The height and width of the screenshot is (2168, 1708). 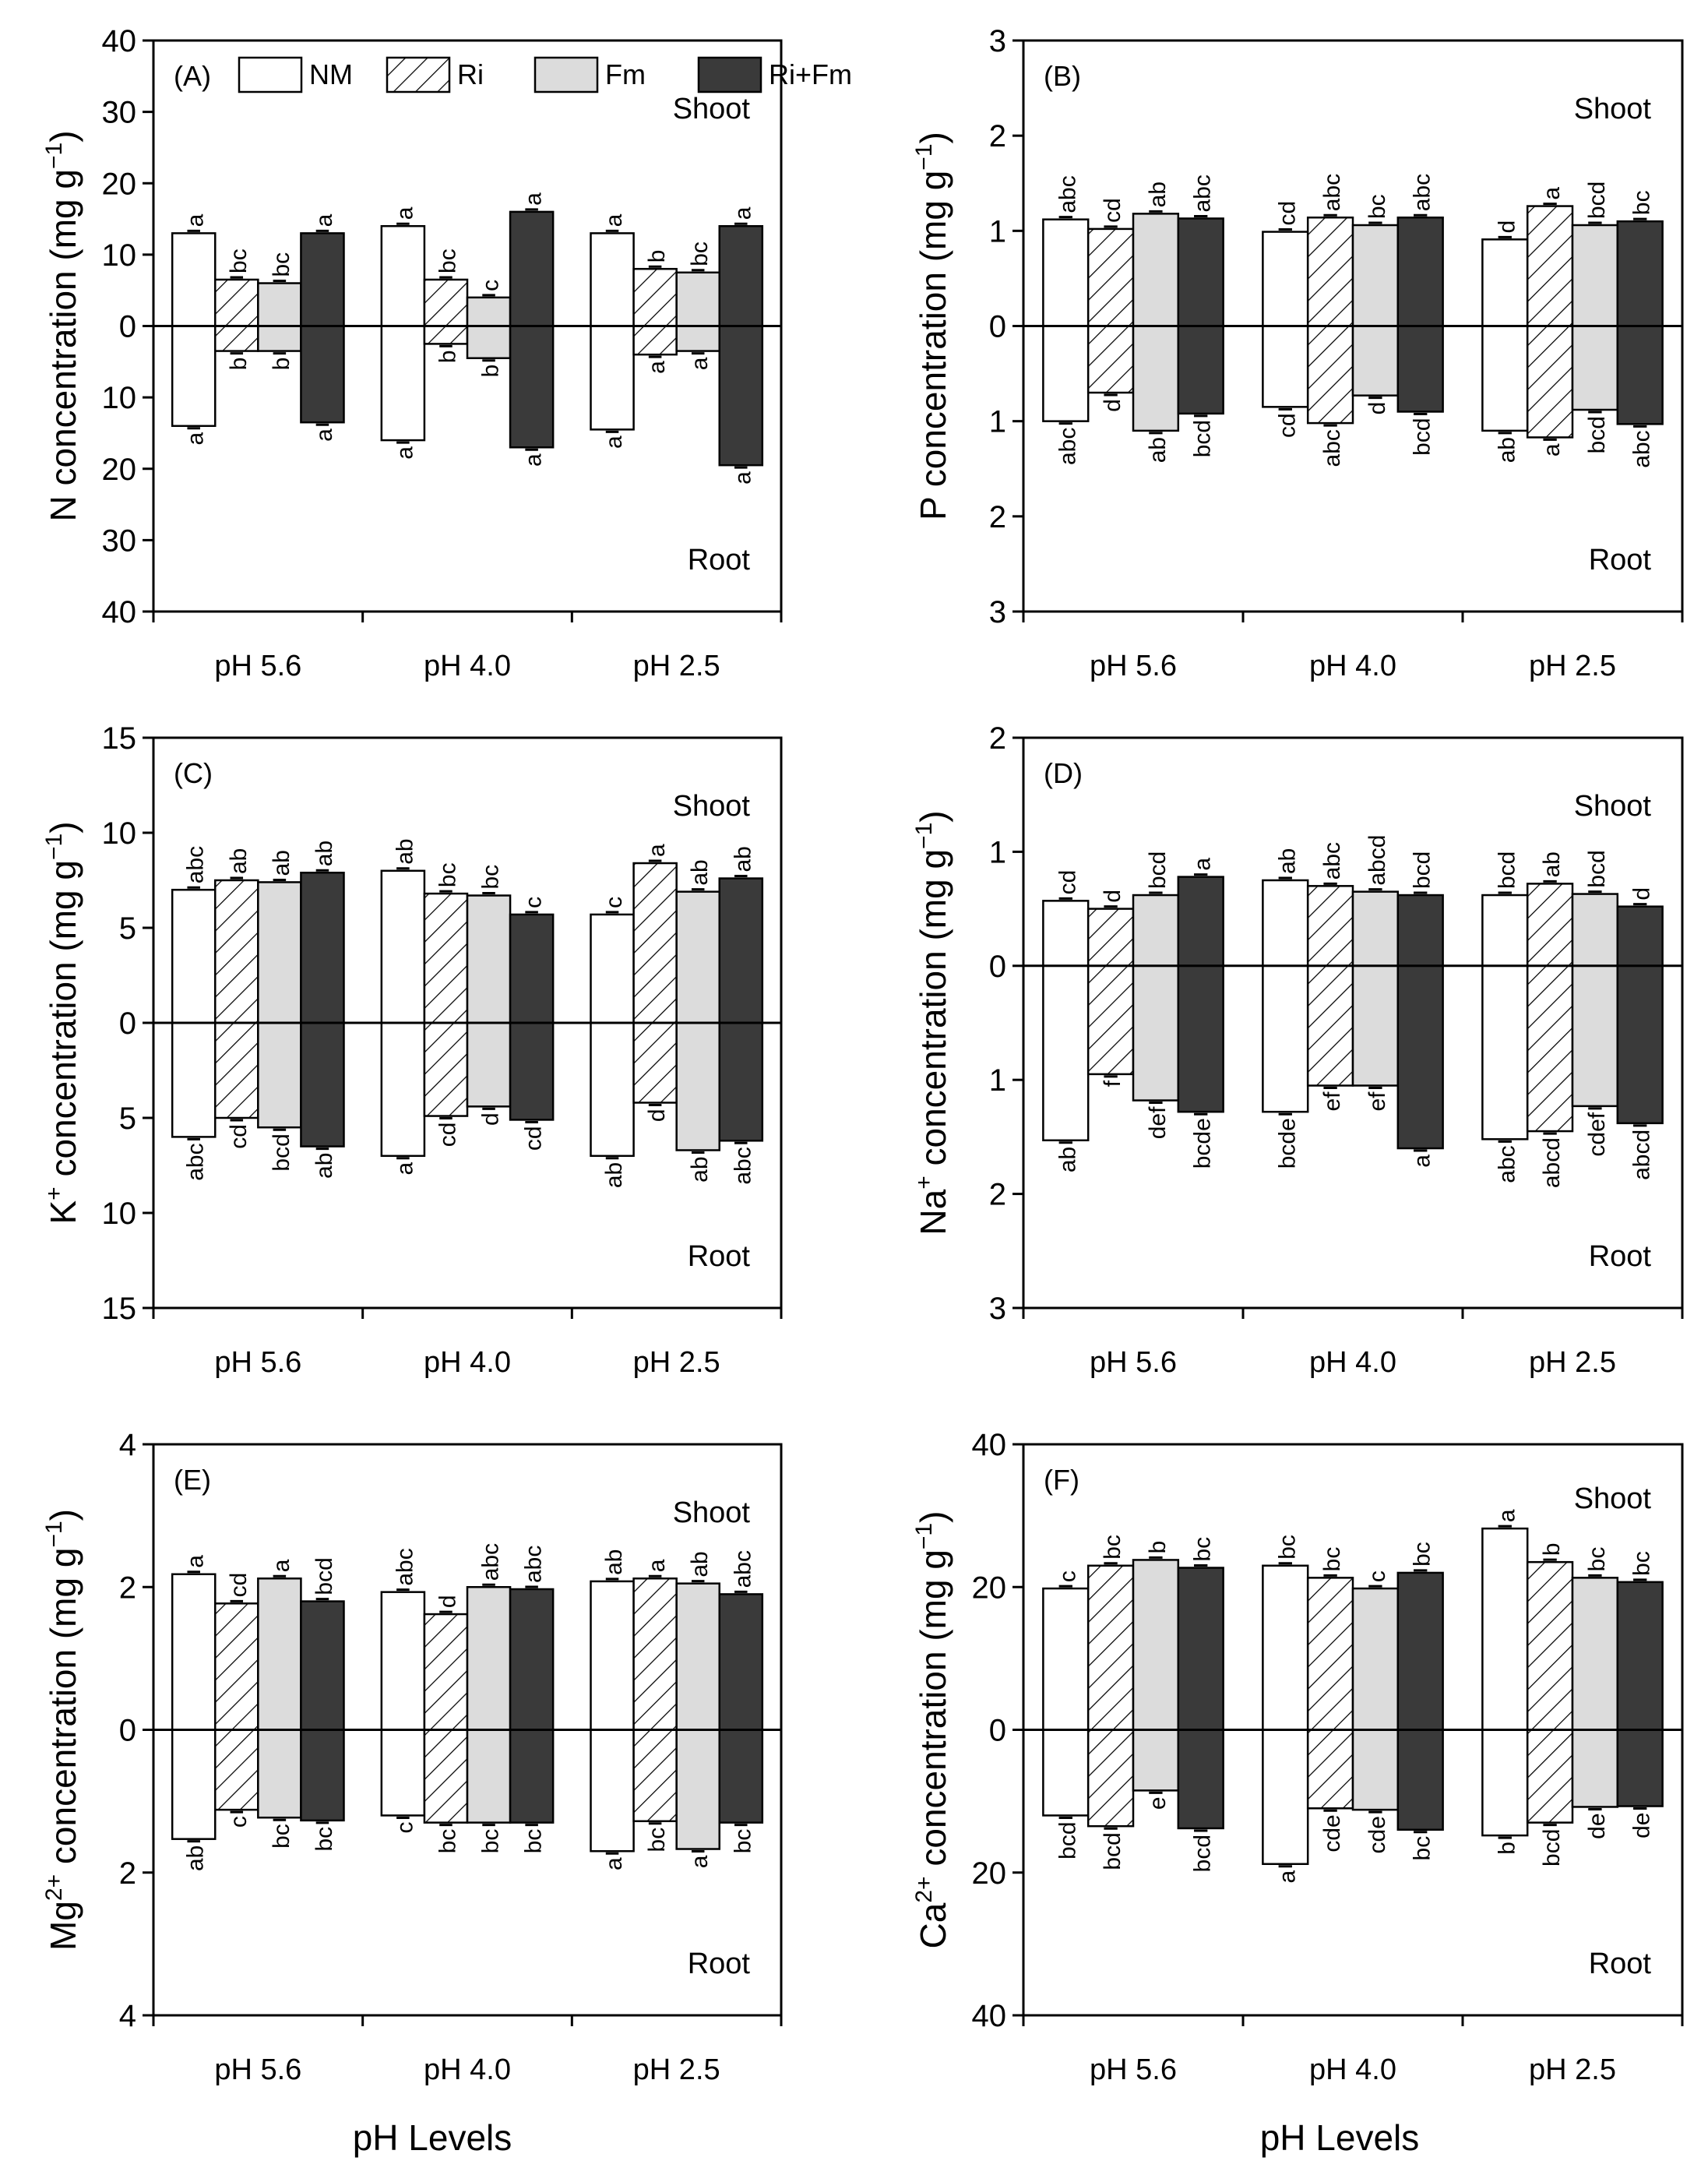 I want to click on root-letter: ef, so click(x=1377, y=1101).